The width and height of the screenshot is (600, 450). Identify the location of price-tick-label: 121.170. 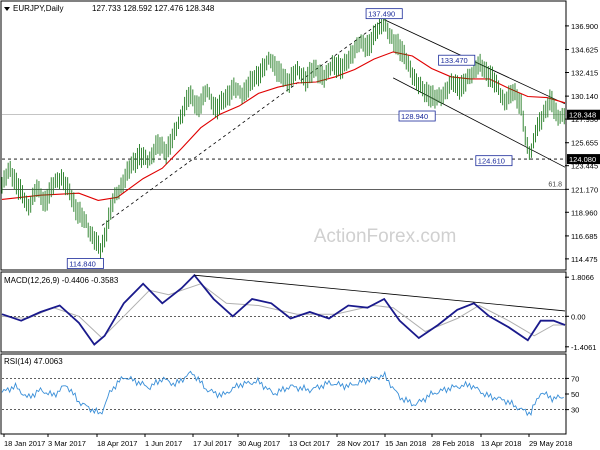
(584, 189).